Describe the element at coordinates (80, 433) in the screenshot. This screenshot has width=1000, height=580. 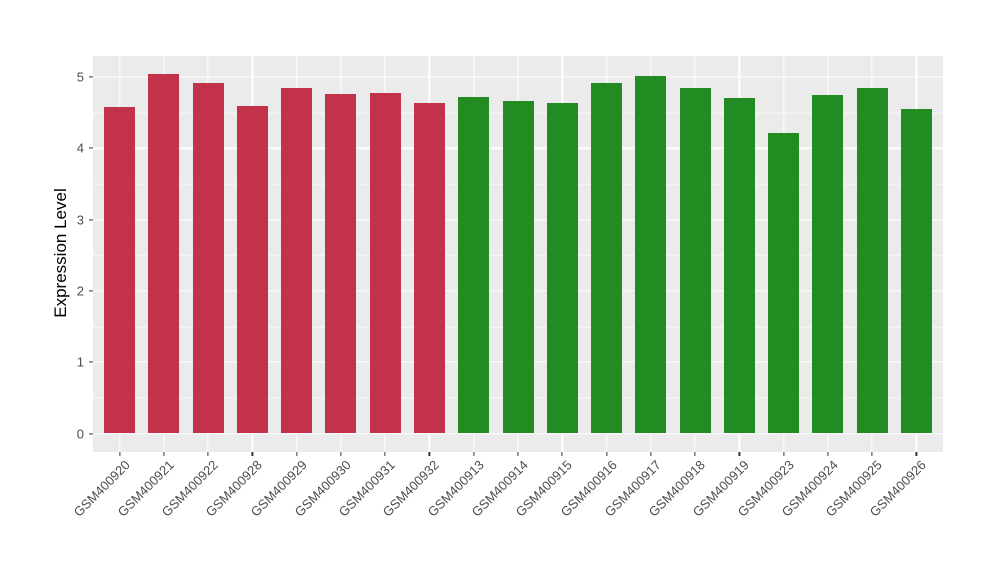
I see `y-tick-label: 0` at that location.